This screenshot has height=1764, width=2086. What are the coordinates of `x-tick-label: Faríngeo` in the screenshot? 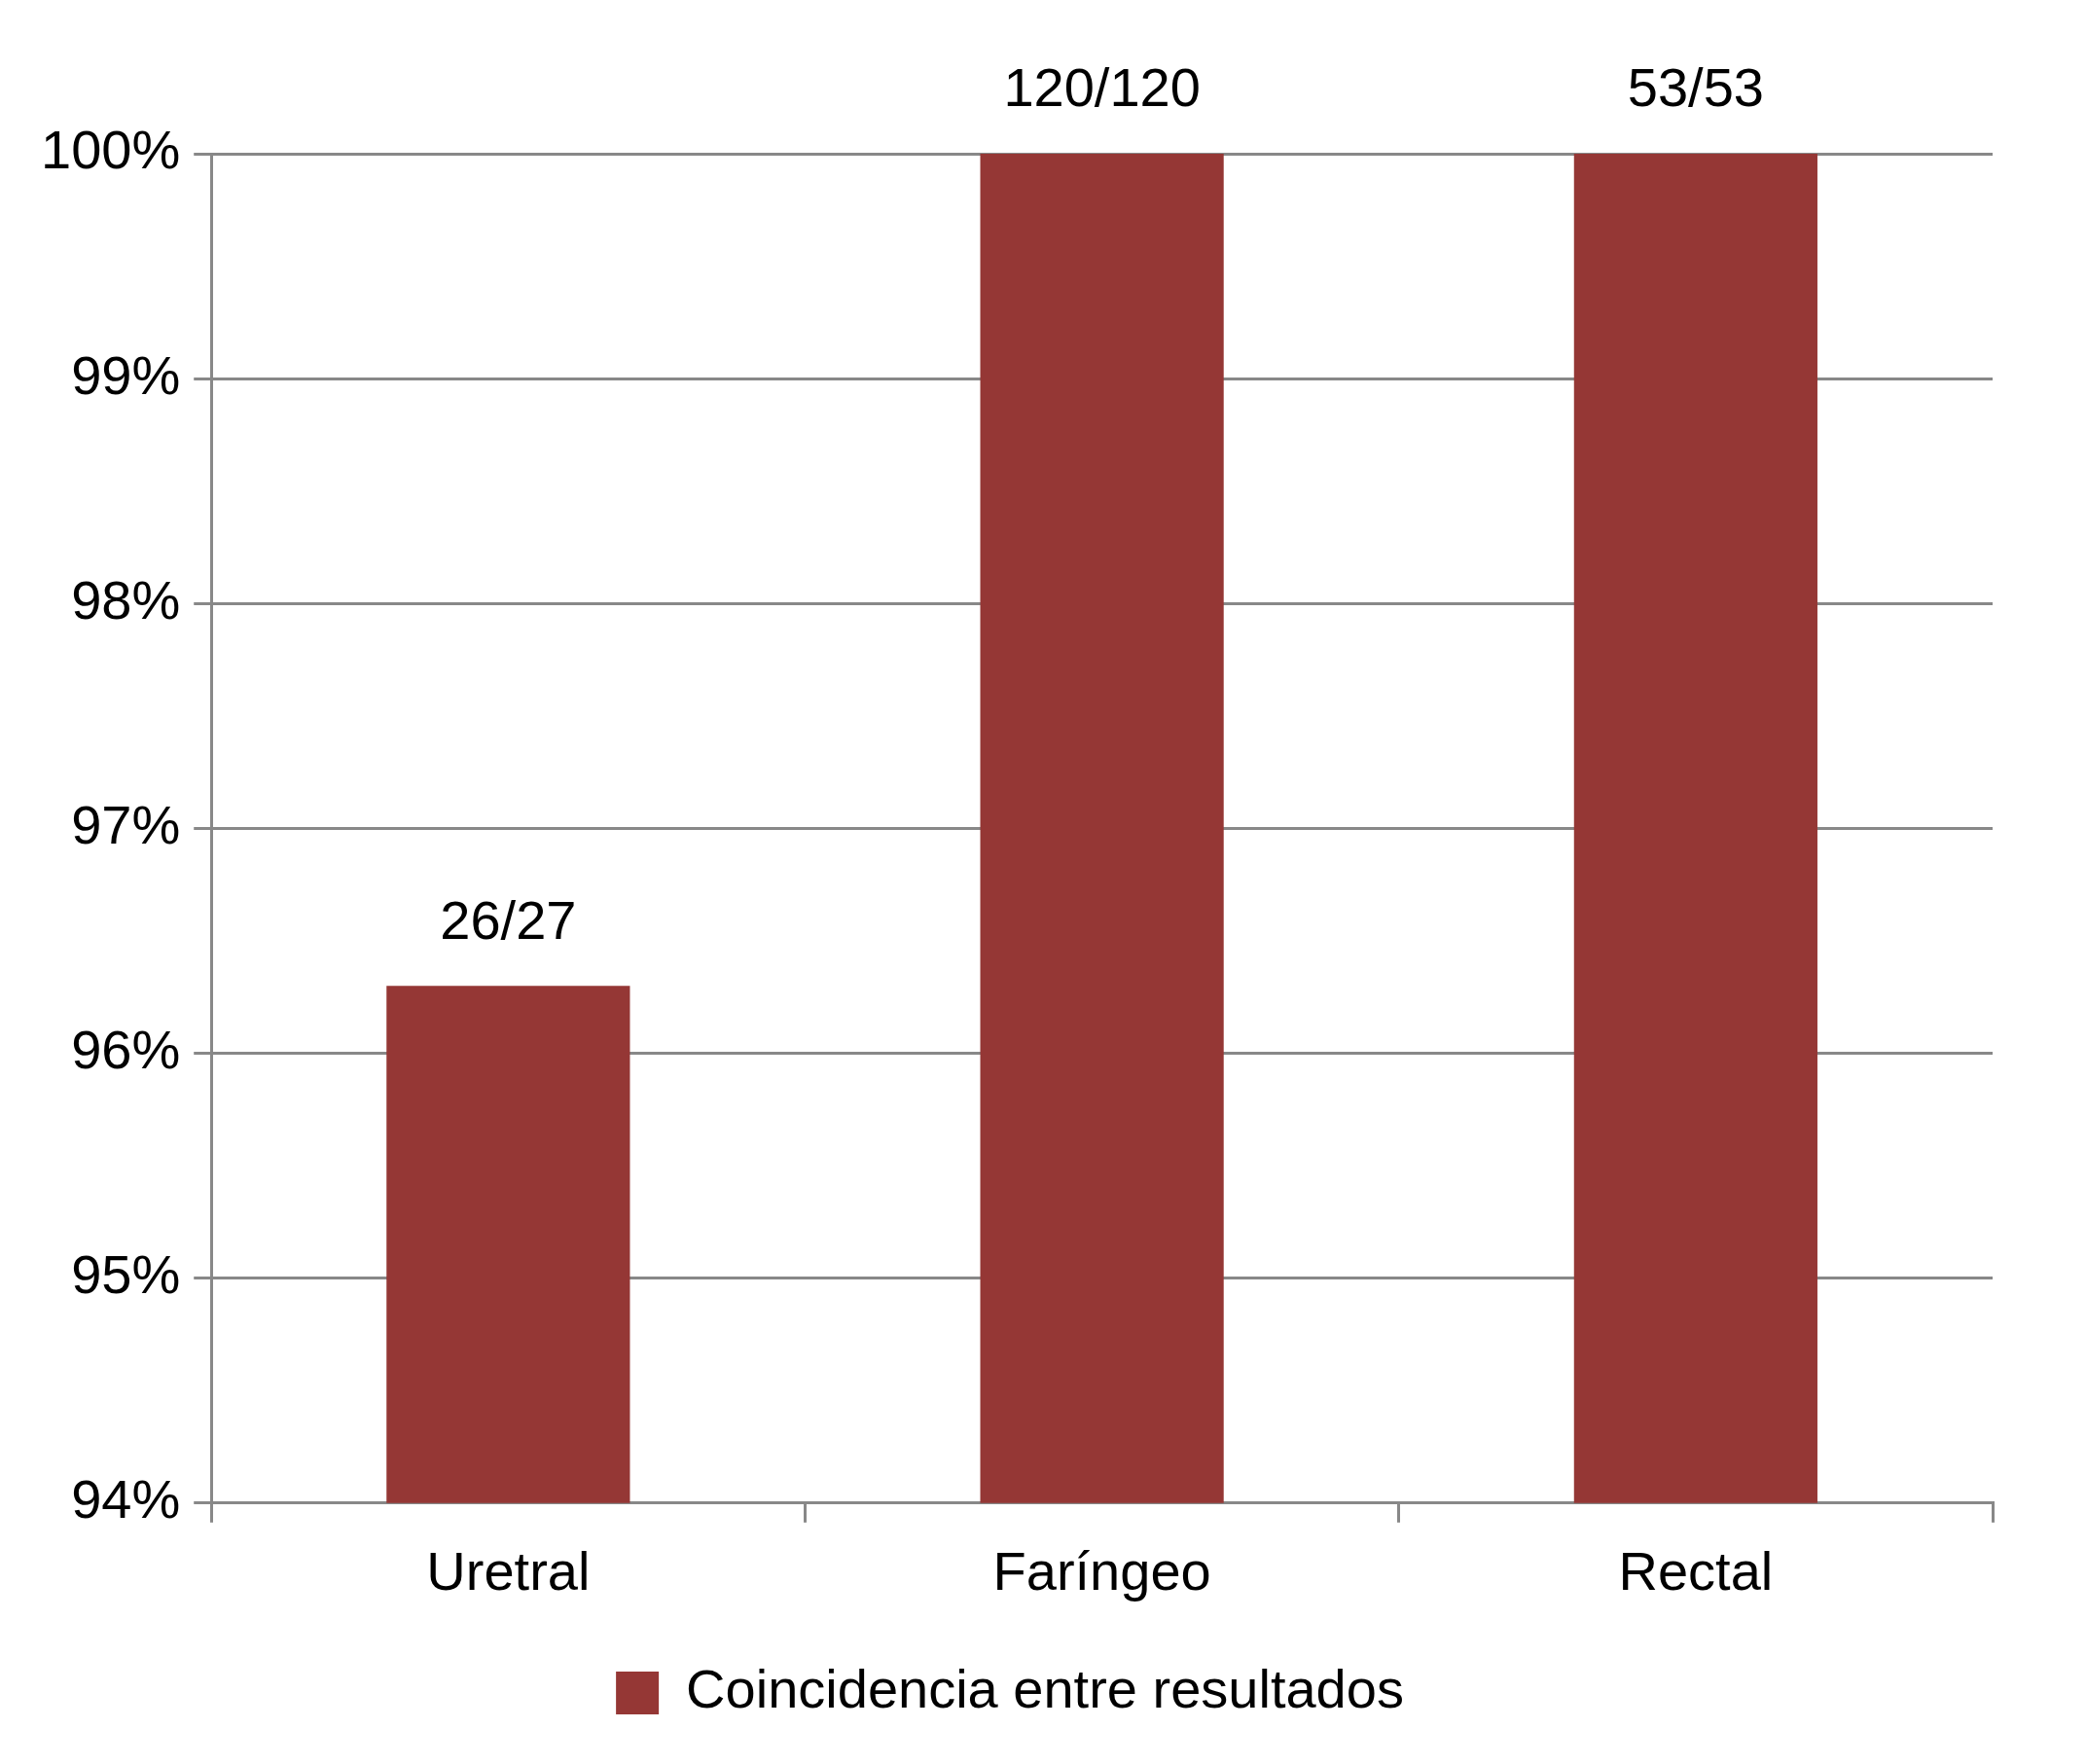 It's located at (1101, 1570).